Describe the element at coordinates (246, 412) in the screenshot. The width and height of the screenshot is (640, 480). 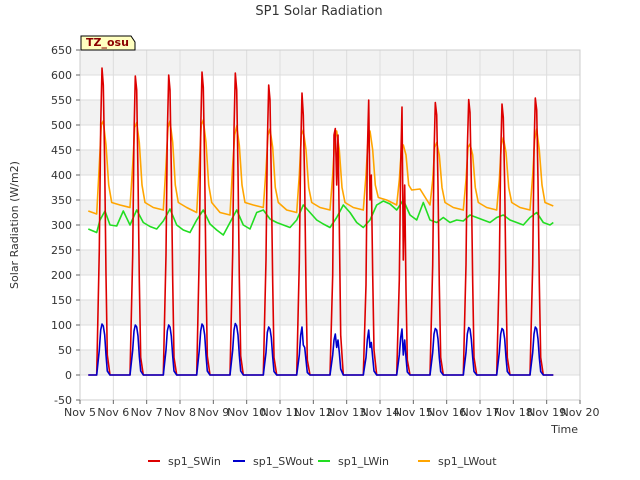
I see `x-tick-label: Nov 10` at that location.